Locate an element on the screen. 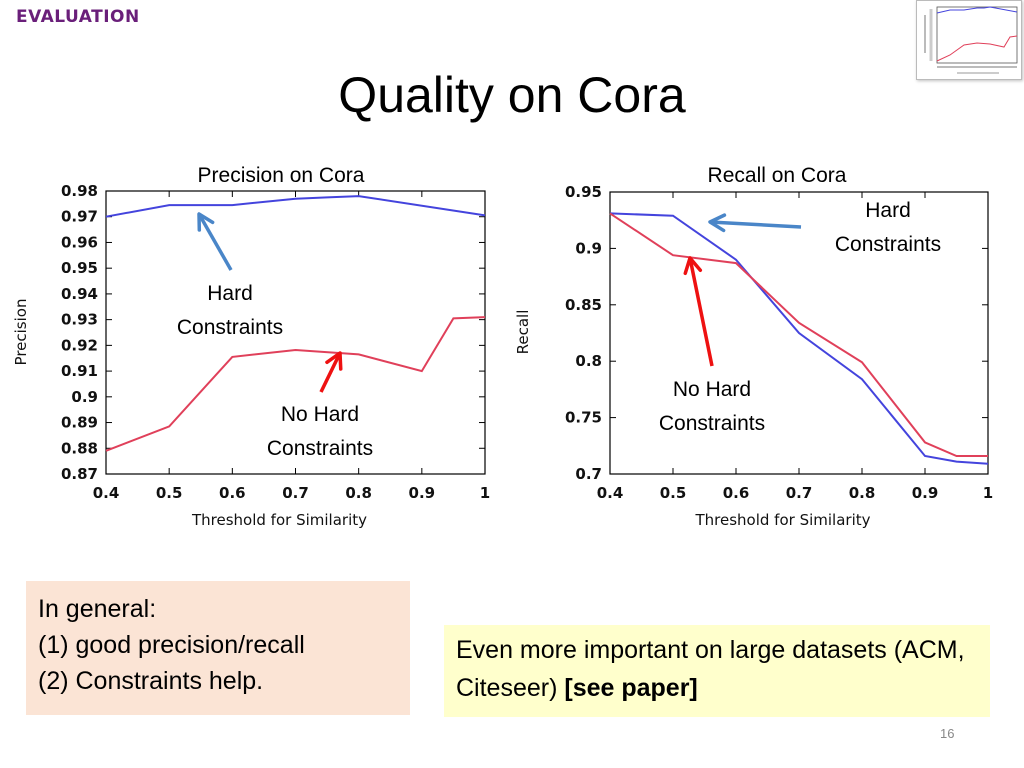 The image size is (1024, 768). recall-series-hard-line is located at coordinates (799, 338).